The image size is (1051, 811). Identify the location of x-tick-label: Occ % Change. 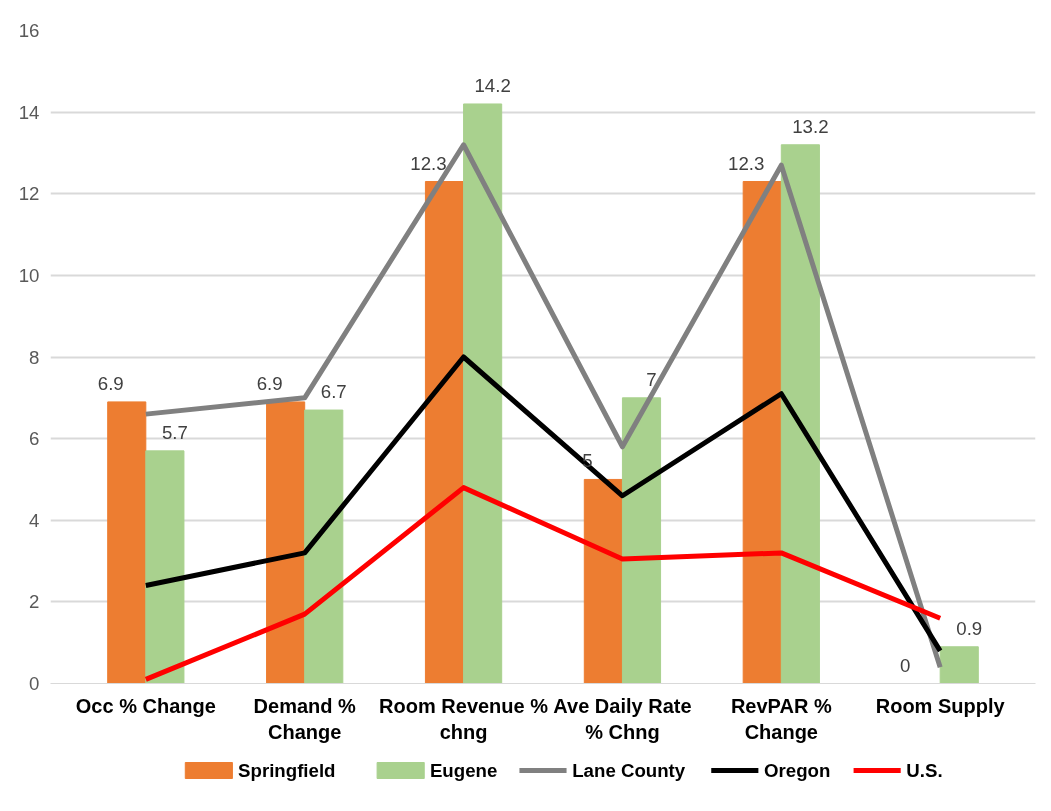
(145, 705).